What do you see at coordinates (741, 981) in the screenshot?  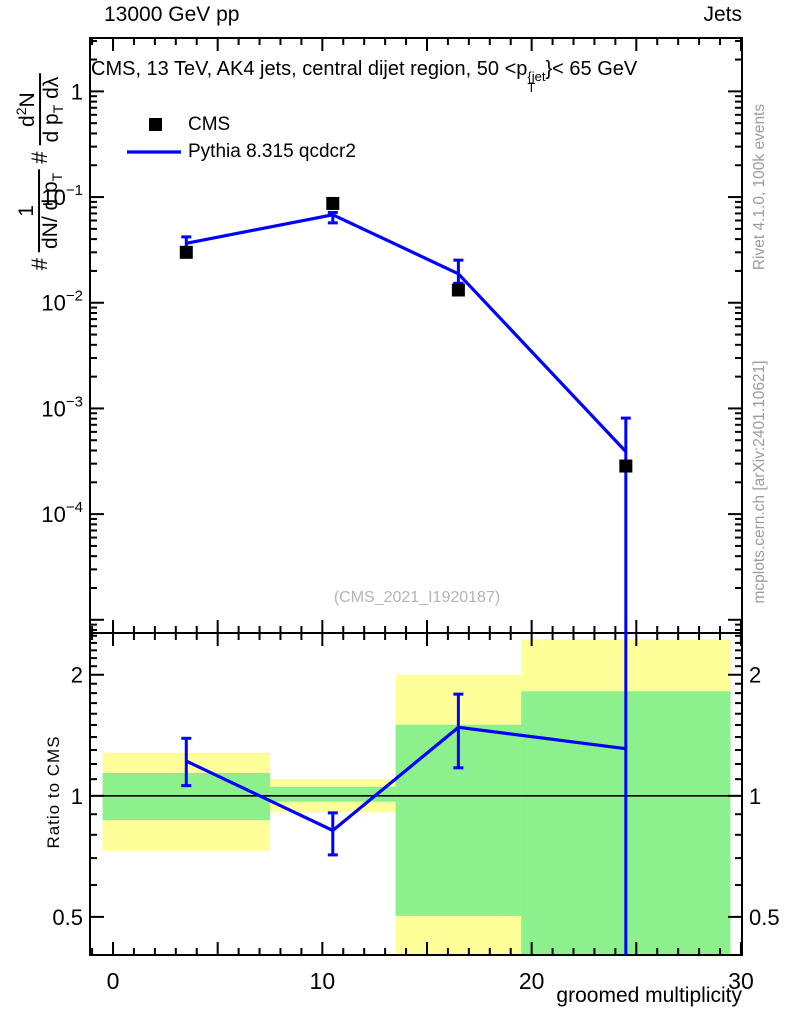 I see `svg-text: 30` at bounding box center [741, 981].